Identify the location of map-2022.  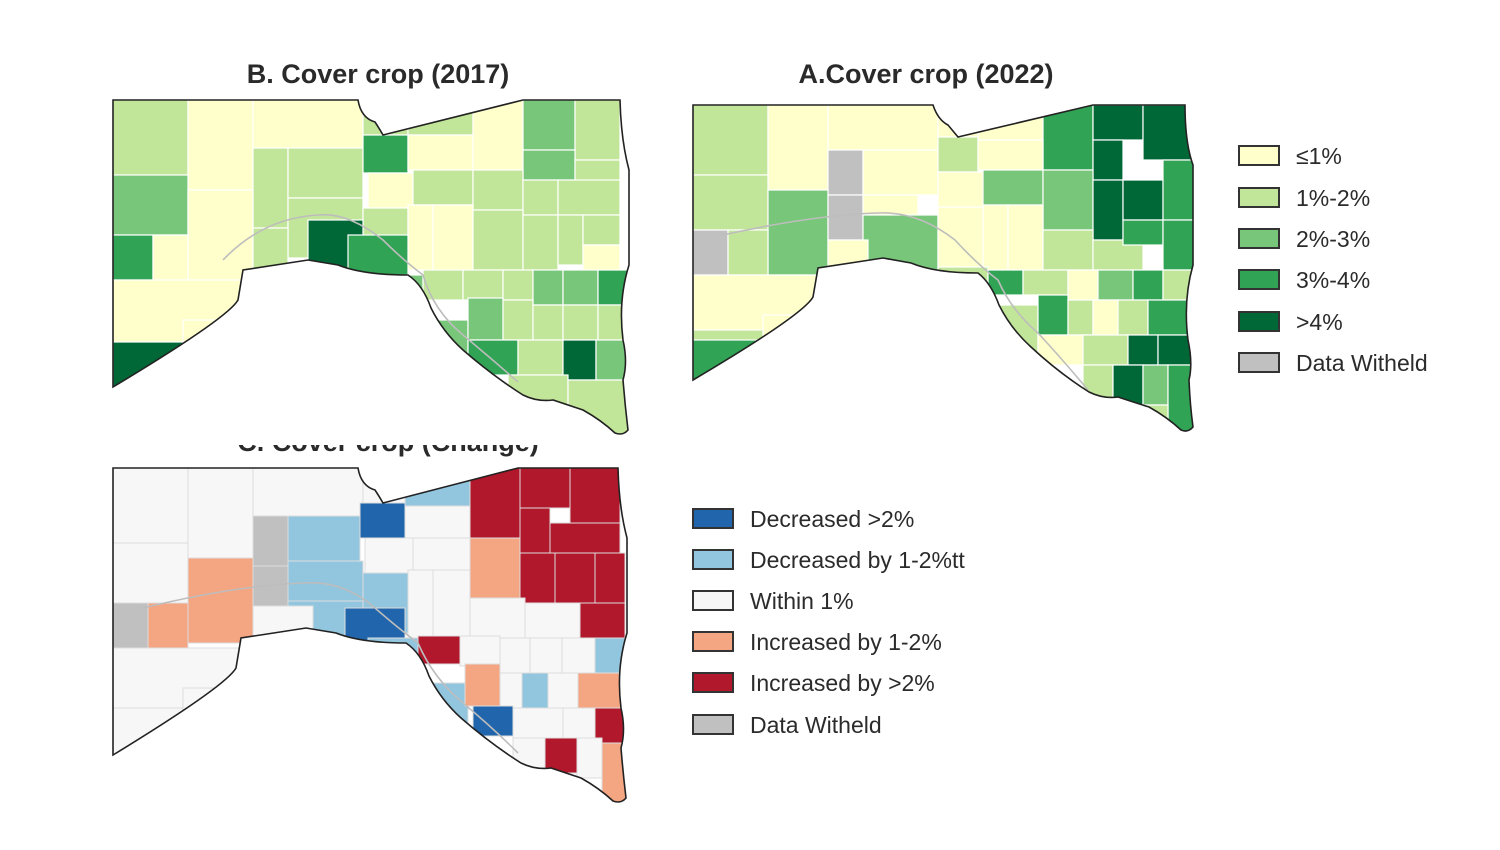
(945, 270).